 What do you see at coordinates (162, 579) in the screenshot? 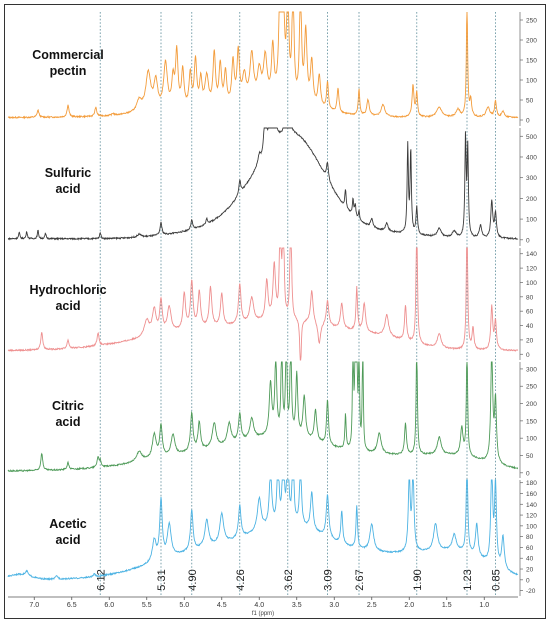
I see `reference-label: 5.31` at bounding box center [162, 579].